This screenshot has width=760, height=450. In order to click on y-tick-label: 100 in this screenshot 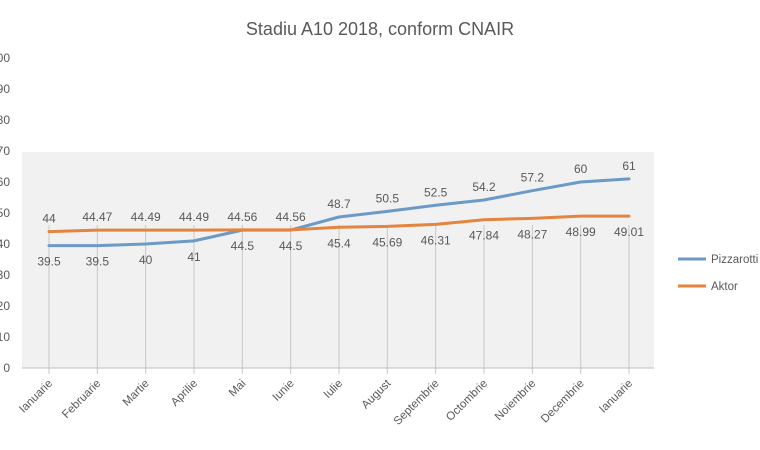, I will do `click(5, 58)`.